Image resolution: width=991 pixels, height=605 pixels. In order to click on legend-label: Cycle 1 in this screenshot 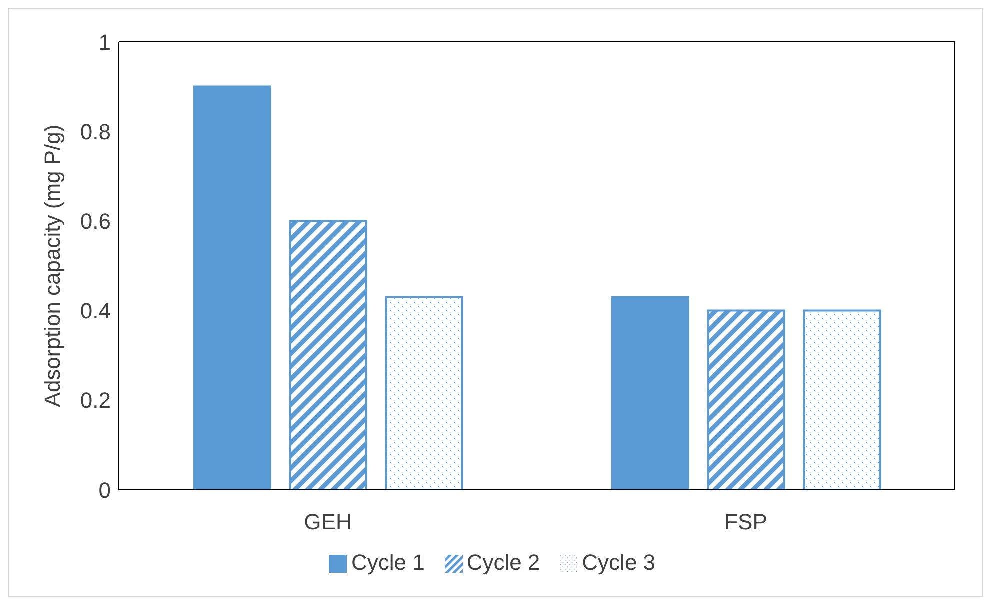, I will do `click(388, 562)`.